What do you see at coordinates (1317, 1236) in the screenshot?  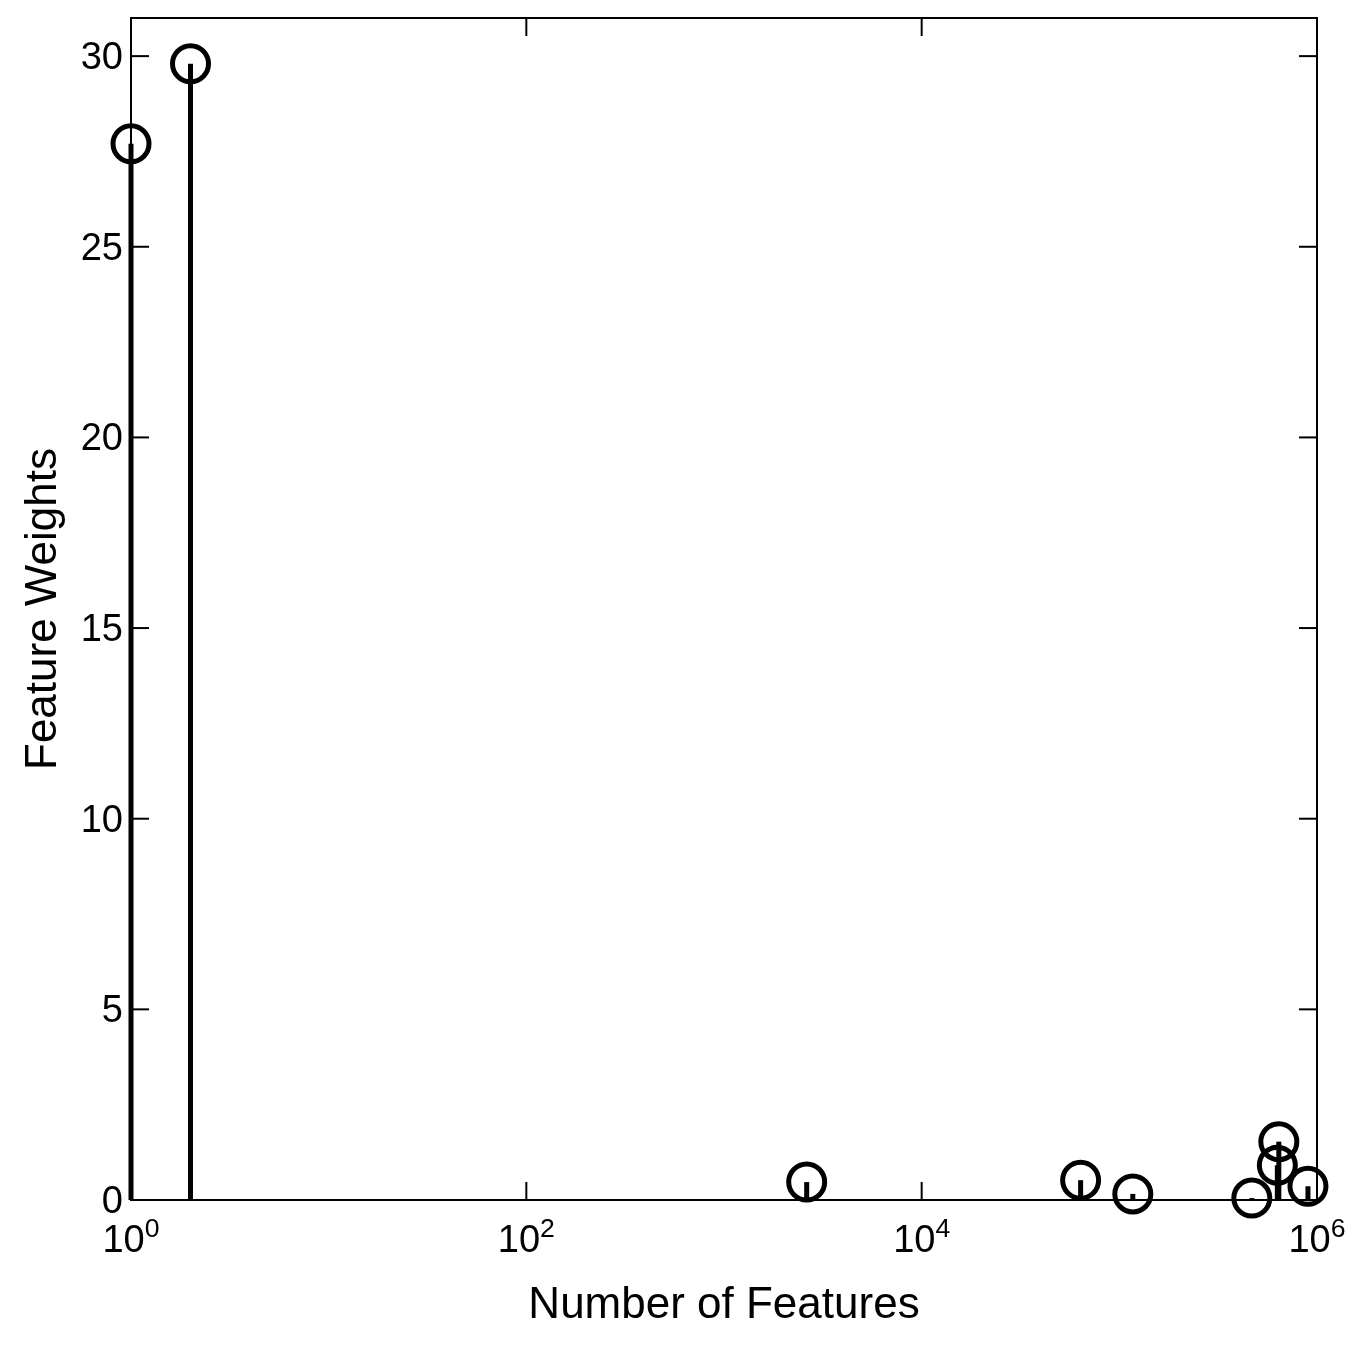 I see `x-tick-label: 10$^{6}$` at bounding box center [1317, 1236].